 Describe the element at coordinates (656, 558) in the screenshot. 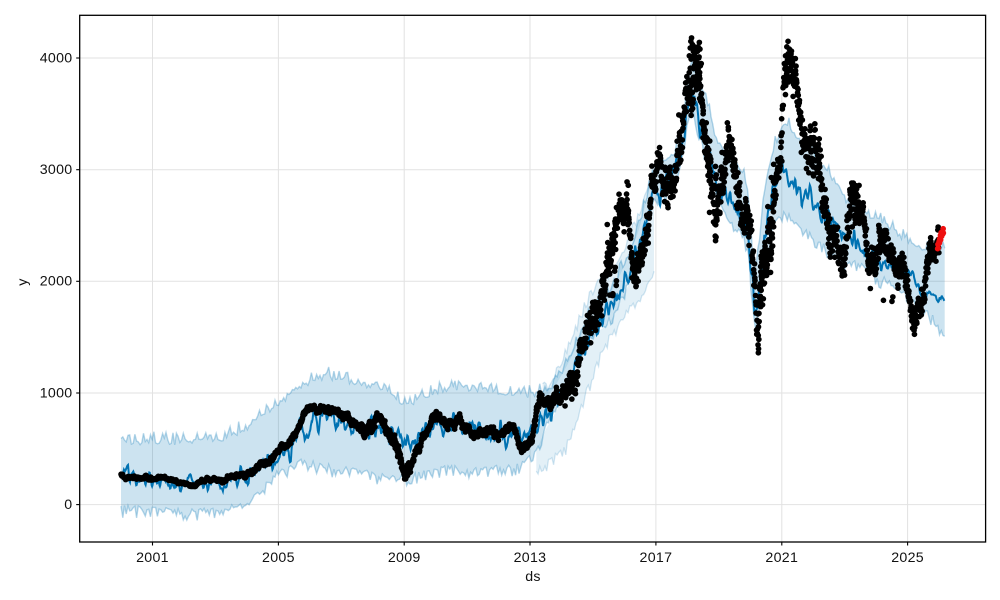

I see `svg-text: 2017` at that location.